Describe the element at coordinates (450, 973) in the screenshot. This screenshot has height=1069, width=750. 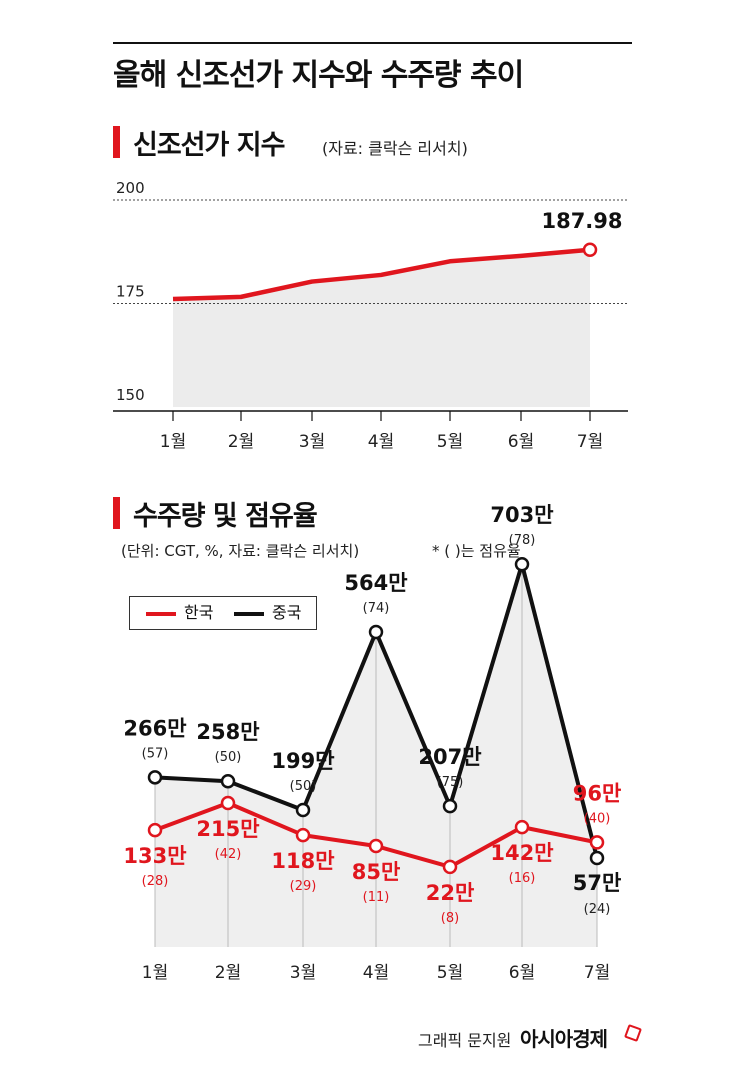
I see `orders-x-tick-label: 5월` at that location.